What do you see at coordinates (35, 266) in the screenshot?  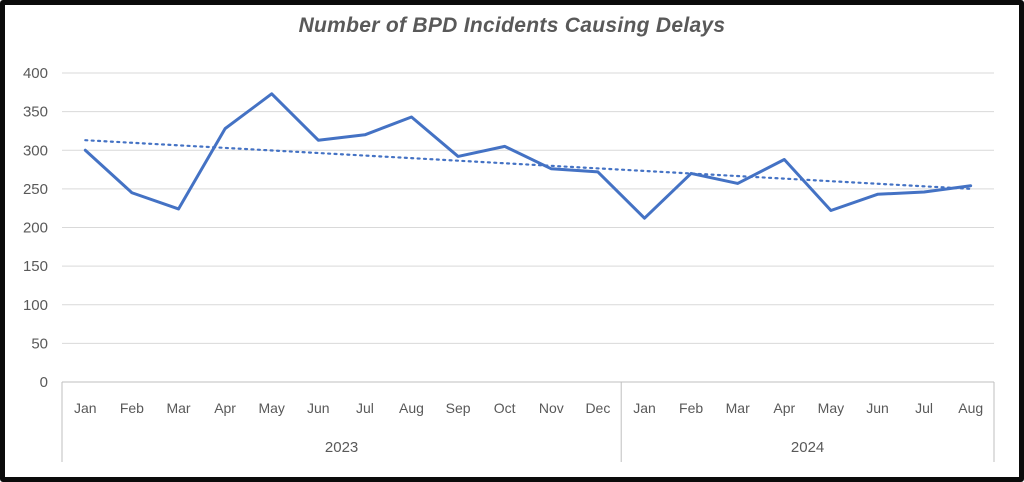 I see `y-tick-label: 150` at bounding box center [35, 266].